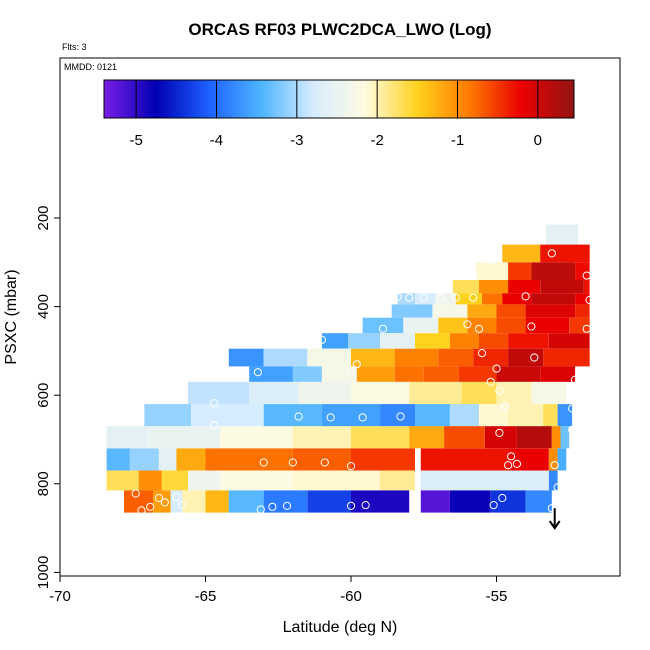 The width and height of the screenshot is (650, 650). I want to click on colorbar-tick-label: -2, so click(376, 140).